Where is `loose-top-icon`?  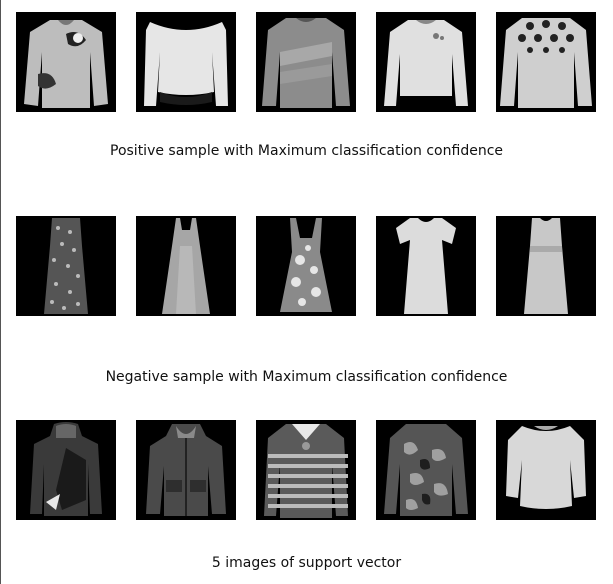 loose-top-icon is located at coordinates (546, 470).